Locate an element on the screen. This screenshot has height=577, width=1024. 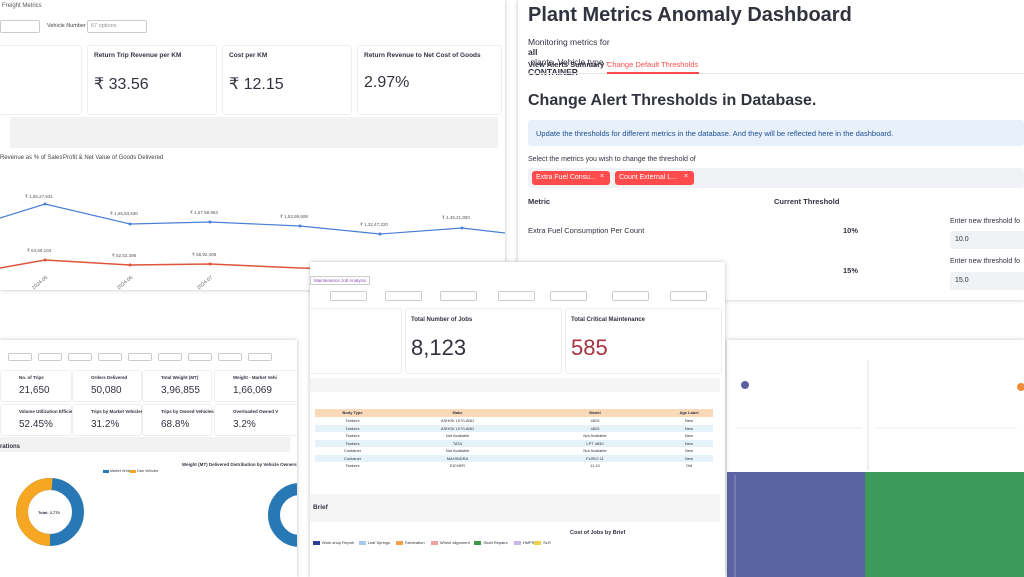
kpi-title: Total Number of Jobs is located at coordinates (442, 320).